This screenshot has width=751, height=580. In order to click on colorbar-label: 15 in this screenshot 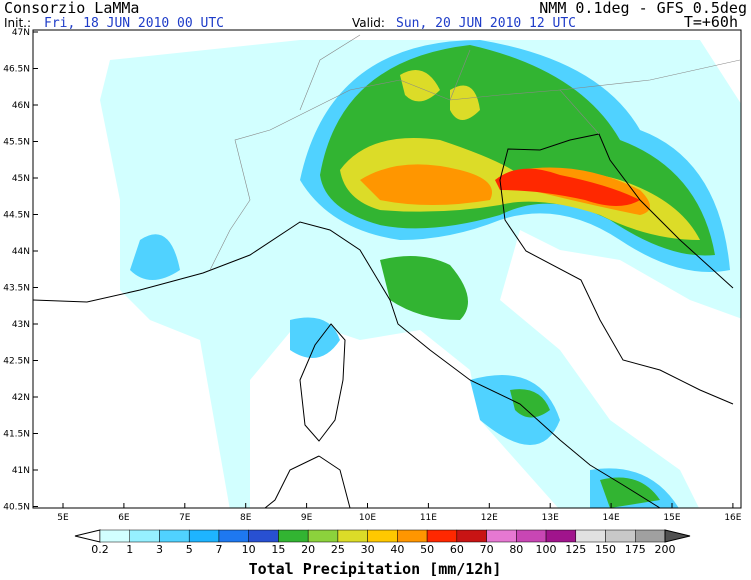, I will do `click(278, 549)`.